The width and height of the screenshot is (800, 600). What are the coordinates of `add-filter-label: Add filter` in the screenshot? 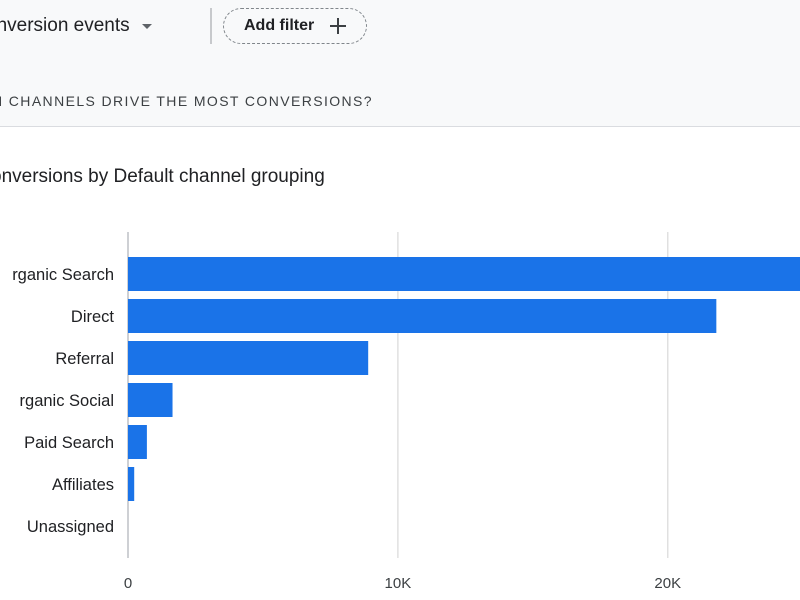 It's located at (279, 25).